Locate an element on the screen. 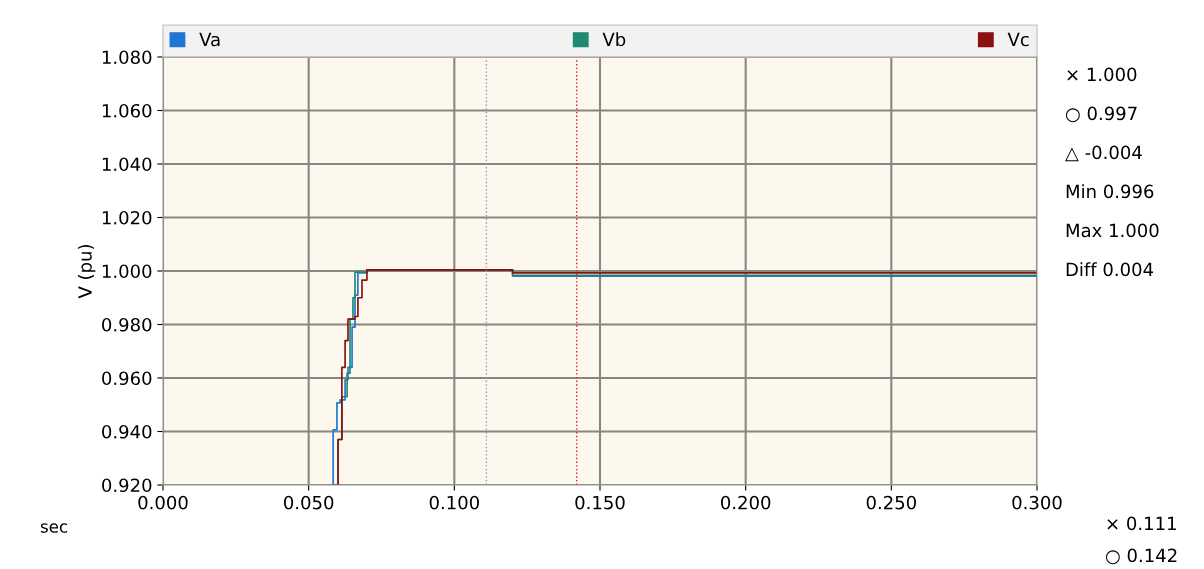 This screenshot has width=1204, height=569. text: Max 1.000 is located at coordinates (1112, 230).